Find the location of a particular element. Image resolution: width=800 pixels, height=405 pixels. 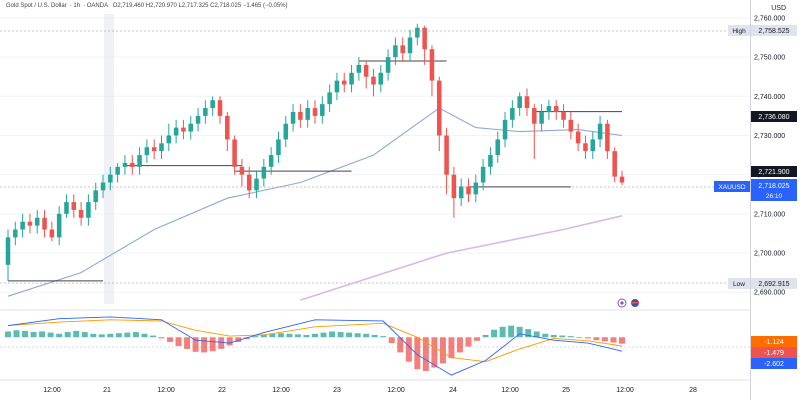

y-tick-label: 2,690.000 is located at coordinates (769, 293).